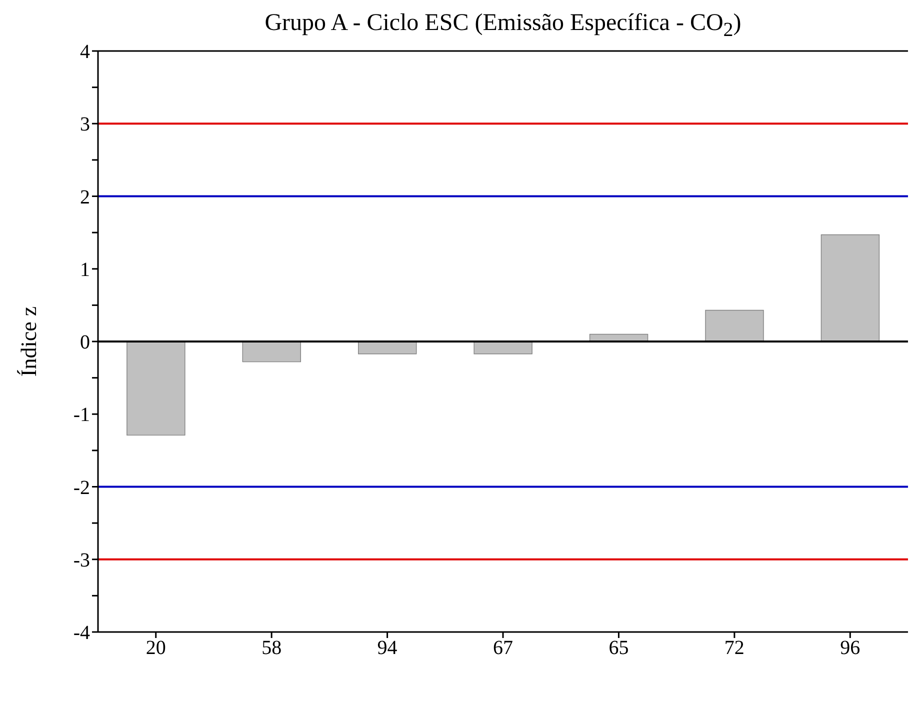 Image resolution: width=909 pixels, height=707 pixels. I want to click on x-tick-label: 65, so click(618, 648).